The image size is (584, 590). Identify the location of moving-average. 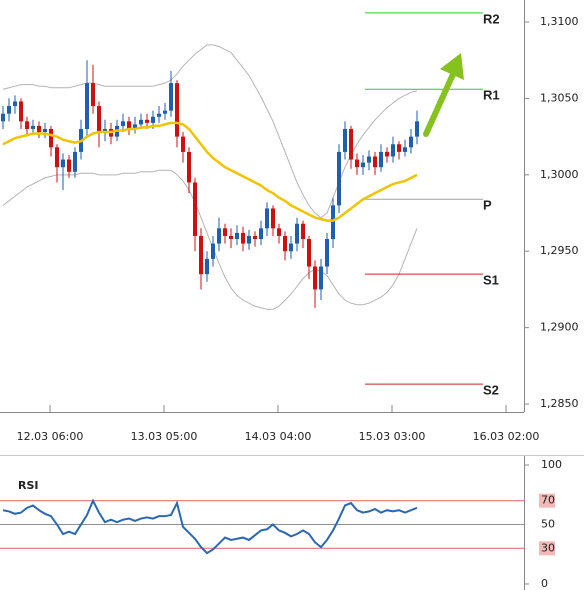
(210, 171).